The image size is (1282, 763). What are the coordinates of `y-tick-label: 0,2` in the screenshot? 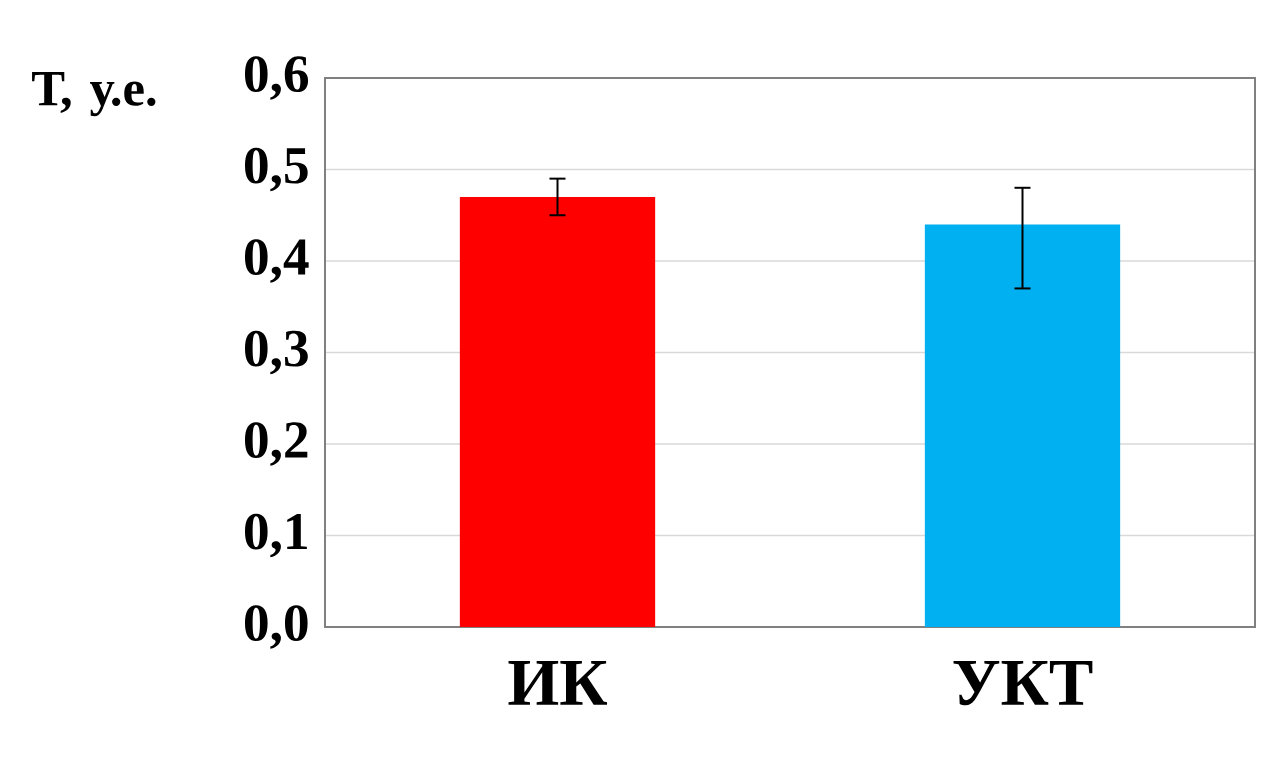 It's located at (276, 444).